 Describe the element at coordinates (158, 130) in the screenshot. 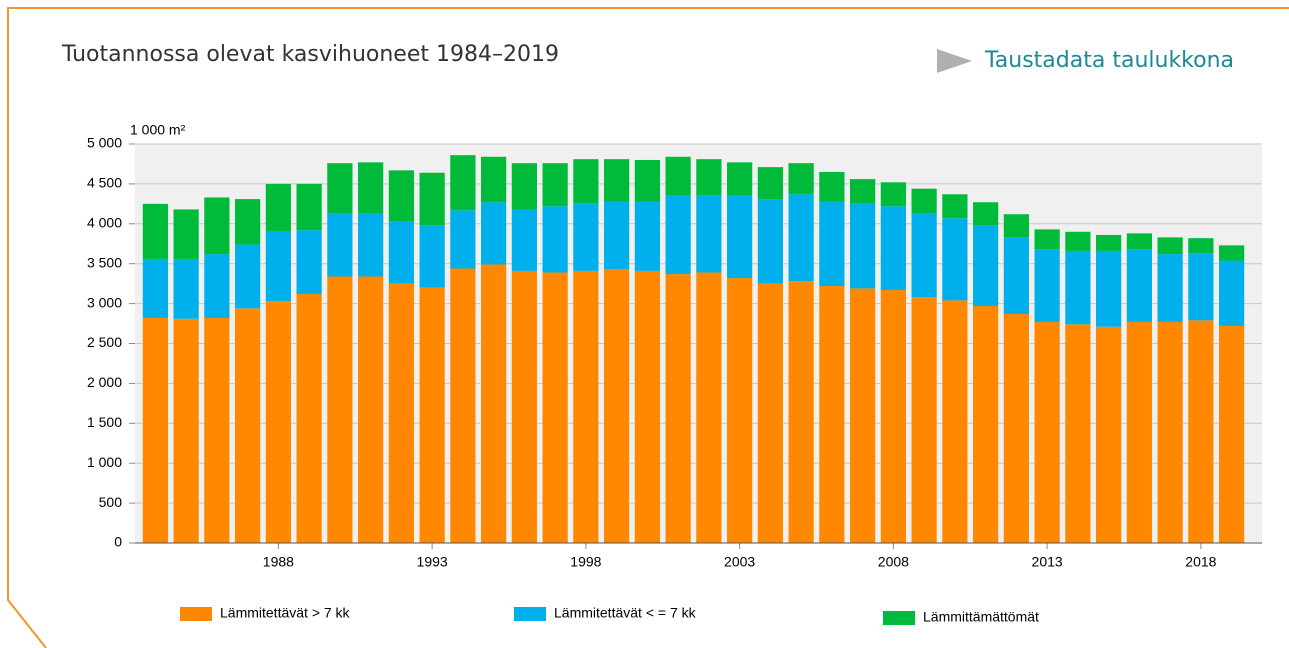

I see `y-axis-label: 1 000 m²` at that location.